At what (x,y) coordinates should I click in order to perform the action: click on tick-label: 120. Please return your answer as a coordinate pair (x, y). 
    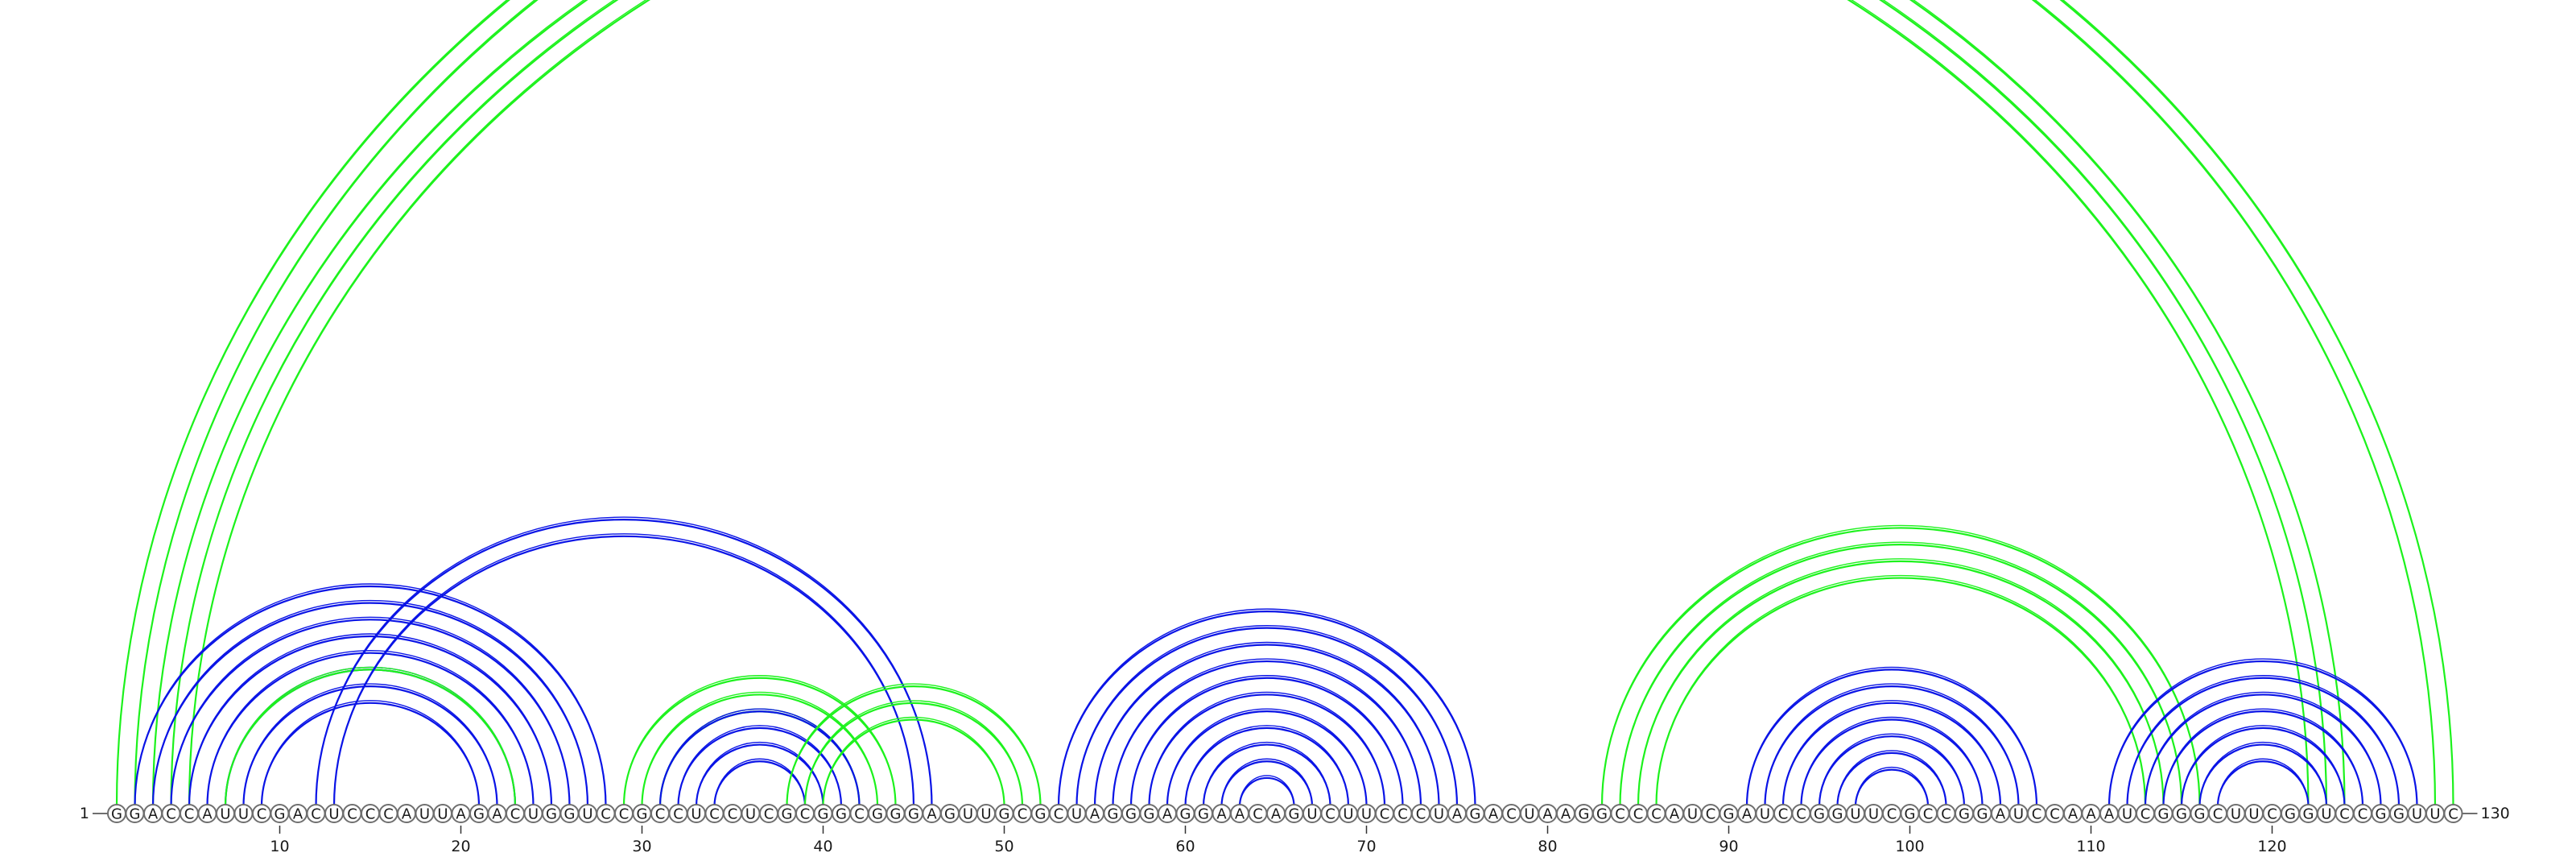
    Looking at the image, I should click on (2271, 846).